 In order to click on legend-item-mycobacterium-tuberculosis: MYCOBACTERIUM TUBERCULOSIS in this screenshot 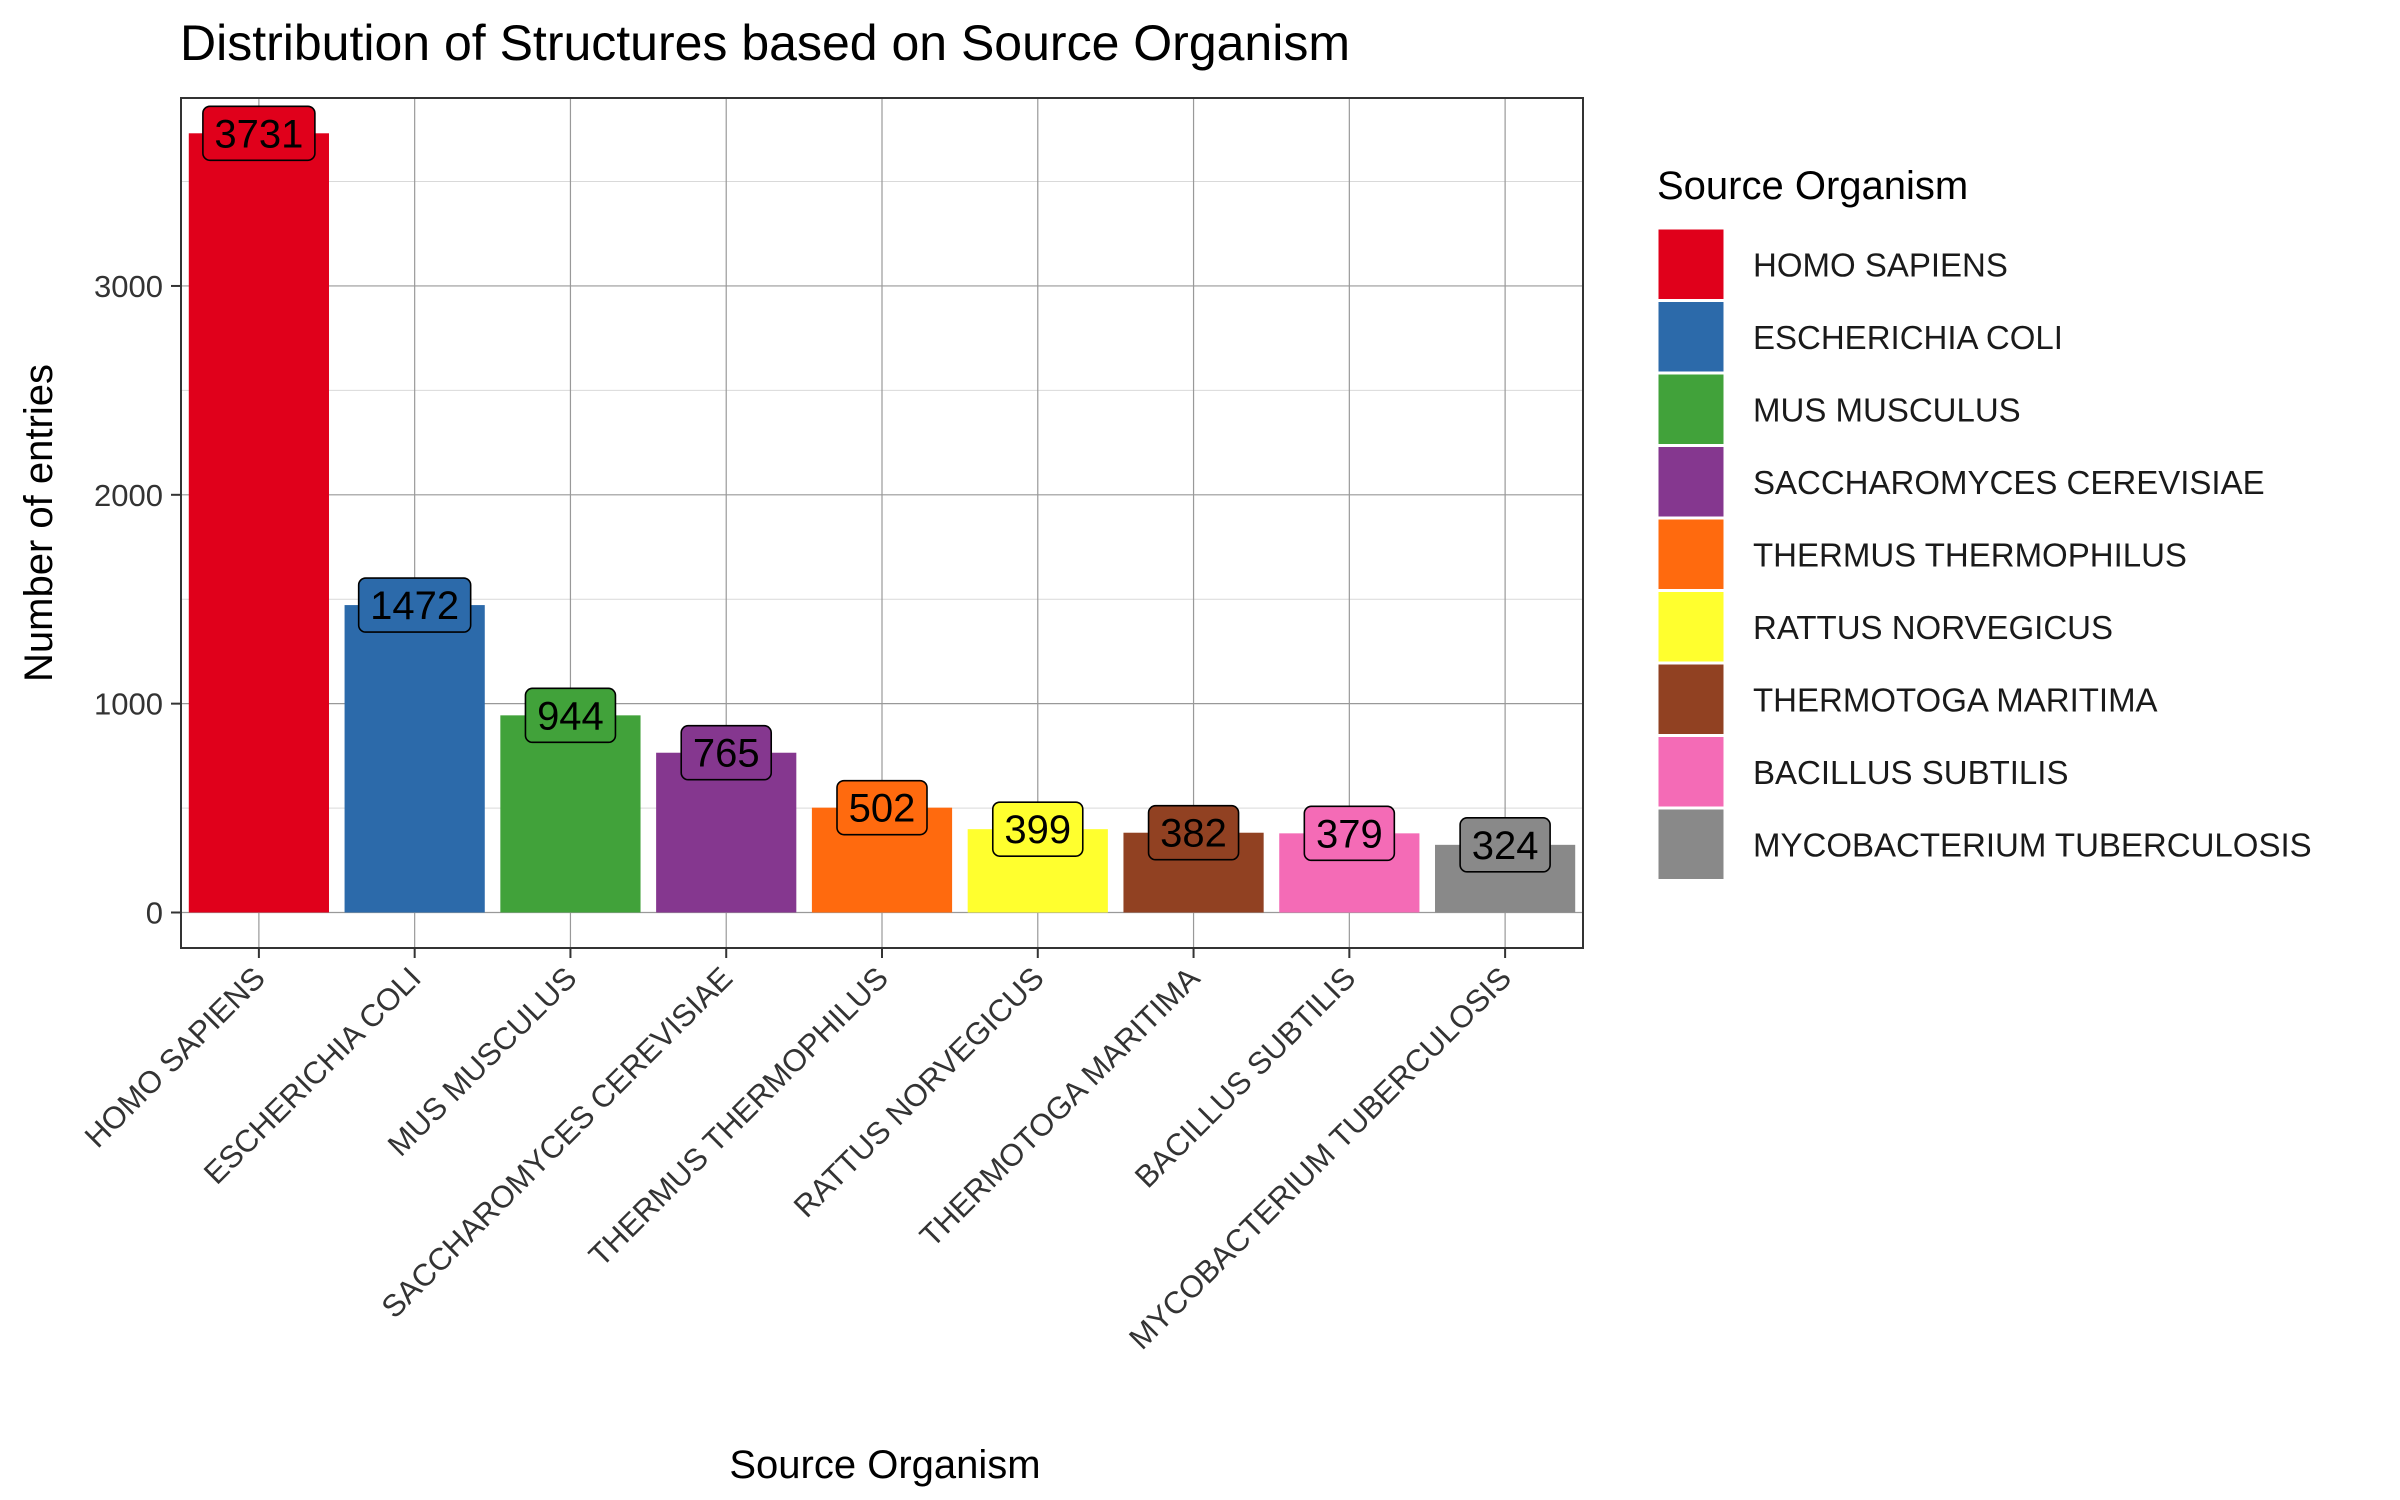, I will do `click(1983, 844)`.